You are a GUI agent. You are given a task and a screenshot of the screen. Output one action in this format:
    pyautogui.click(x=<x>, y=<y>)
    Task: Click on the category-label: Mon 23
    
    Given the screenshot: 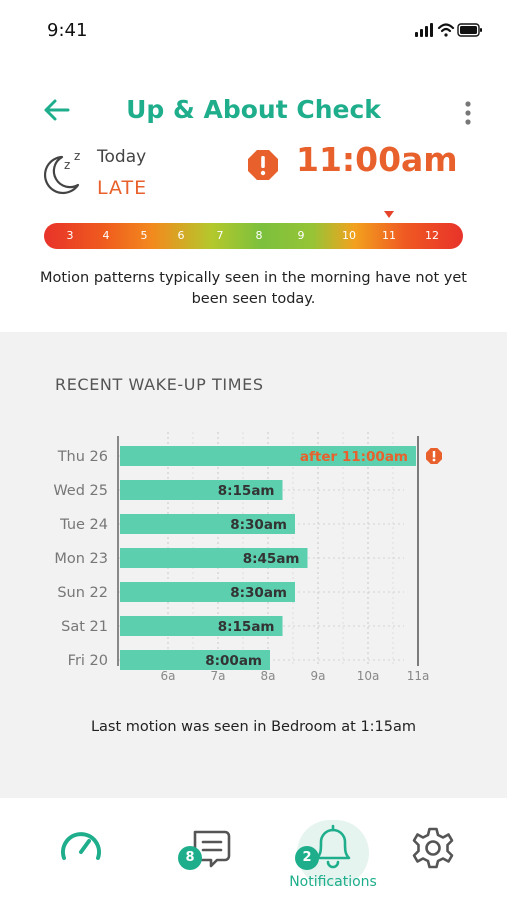 What is the action you would take?
    pyautogui.click(x=81, y=559)
    